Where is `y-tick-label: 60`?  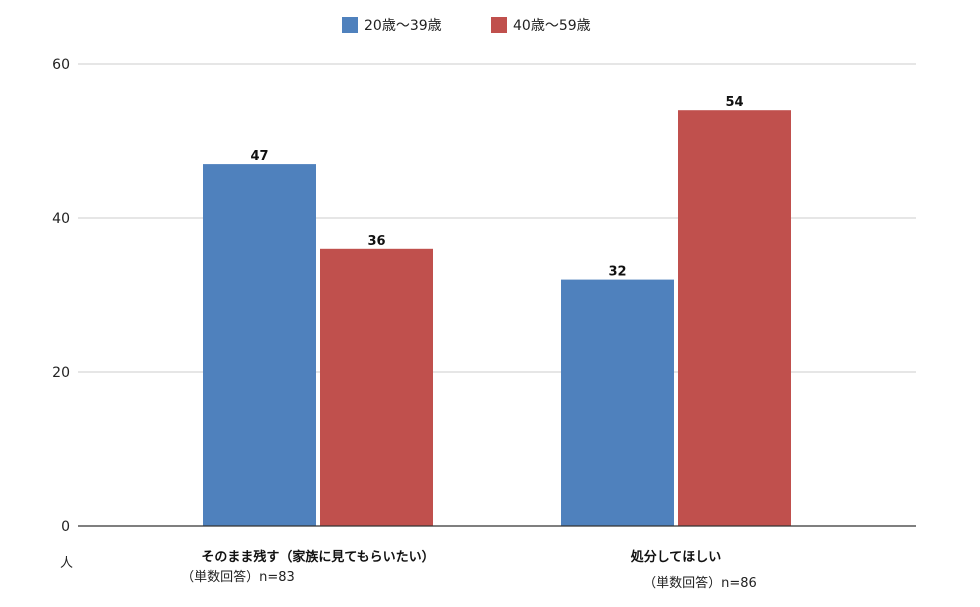 y-tick-label: 60 is located at coordinates (61, 65).